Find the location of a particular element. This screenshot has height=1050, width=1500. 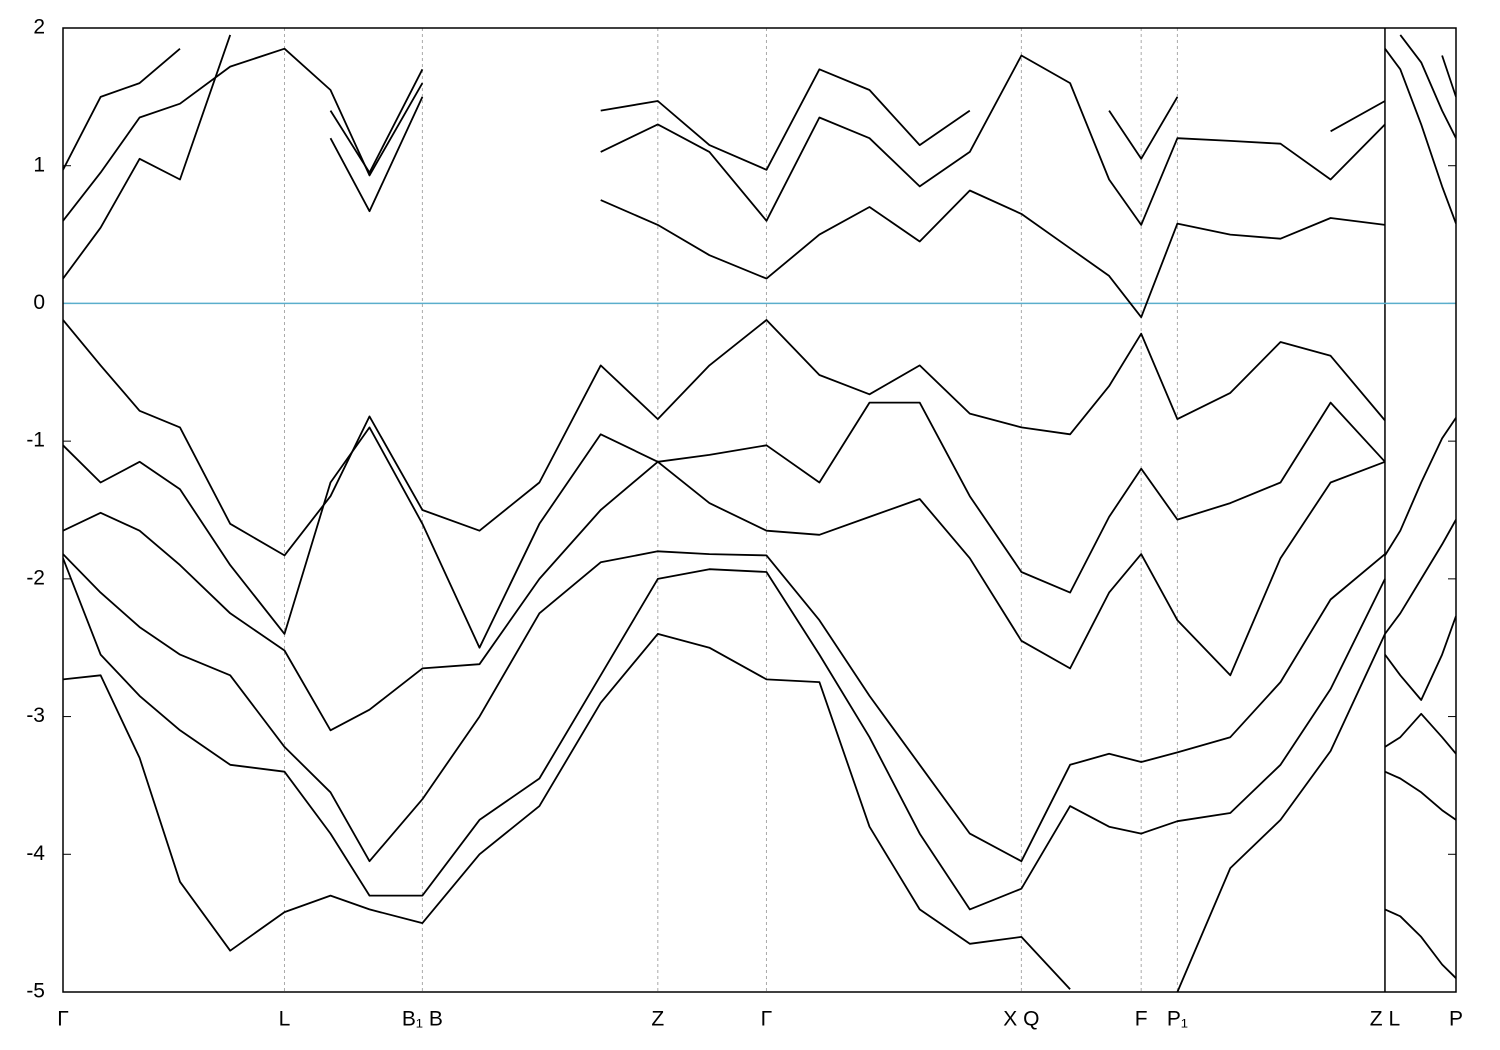

x-tick-label: Z L is located at coordinates (1385, 1019).